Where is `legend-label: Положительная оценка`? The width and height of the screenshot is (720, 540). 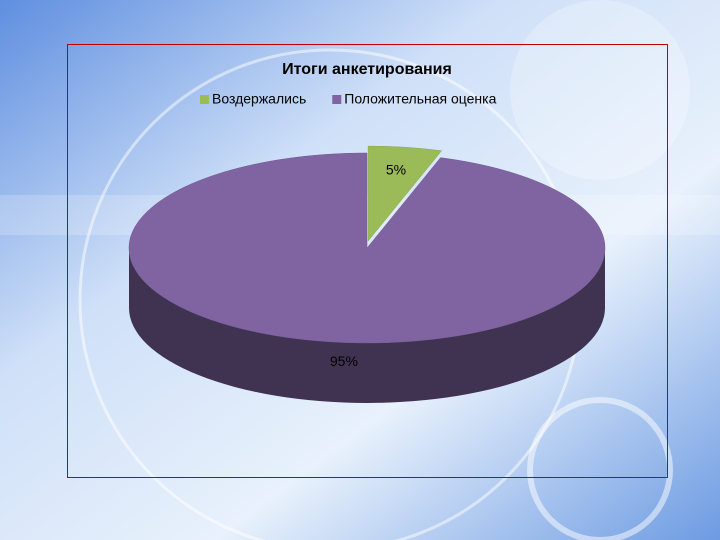 legend-label: Положительная оценка is located at coordinates (420, 99).